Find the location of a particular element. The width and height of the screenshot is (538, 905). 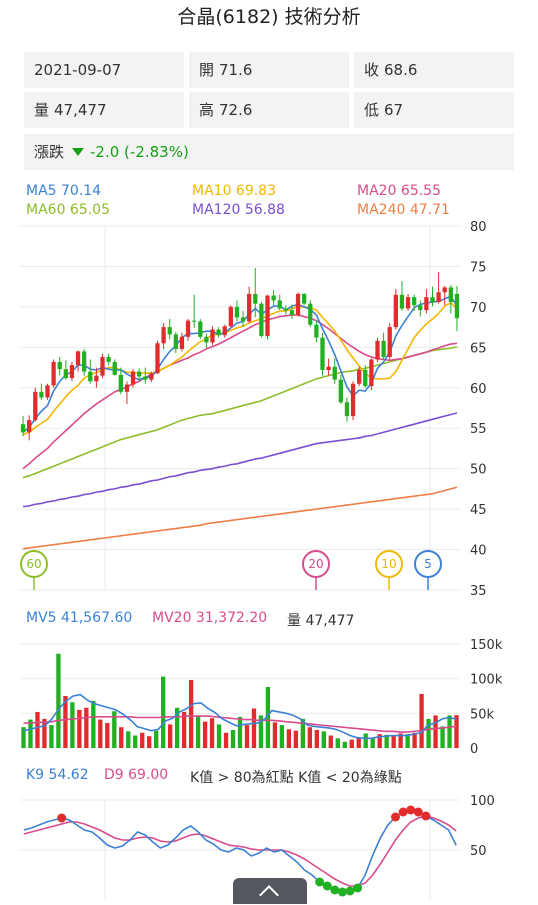

kd-chart: 100 50 is located at coordinates (257, 847).